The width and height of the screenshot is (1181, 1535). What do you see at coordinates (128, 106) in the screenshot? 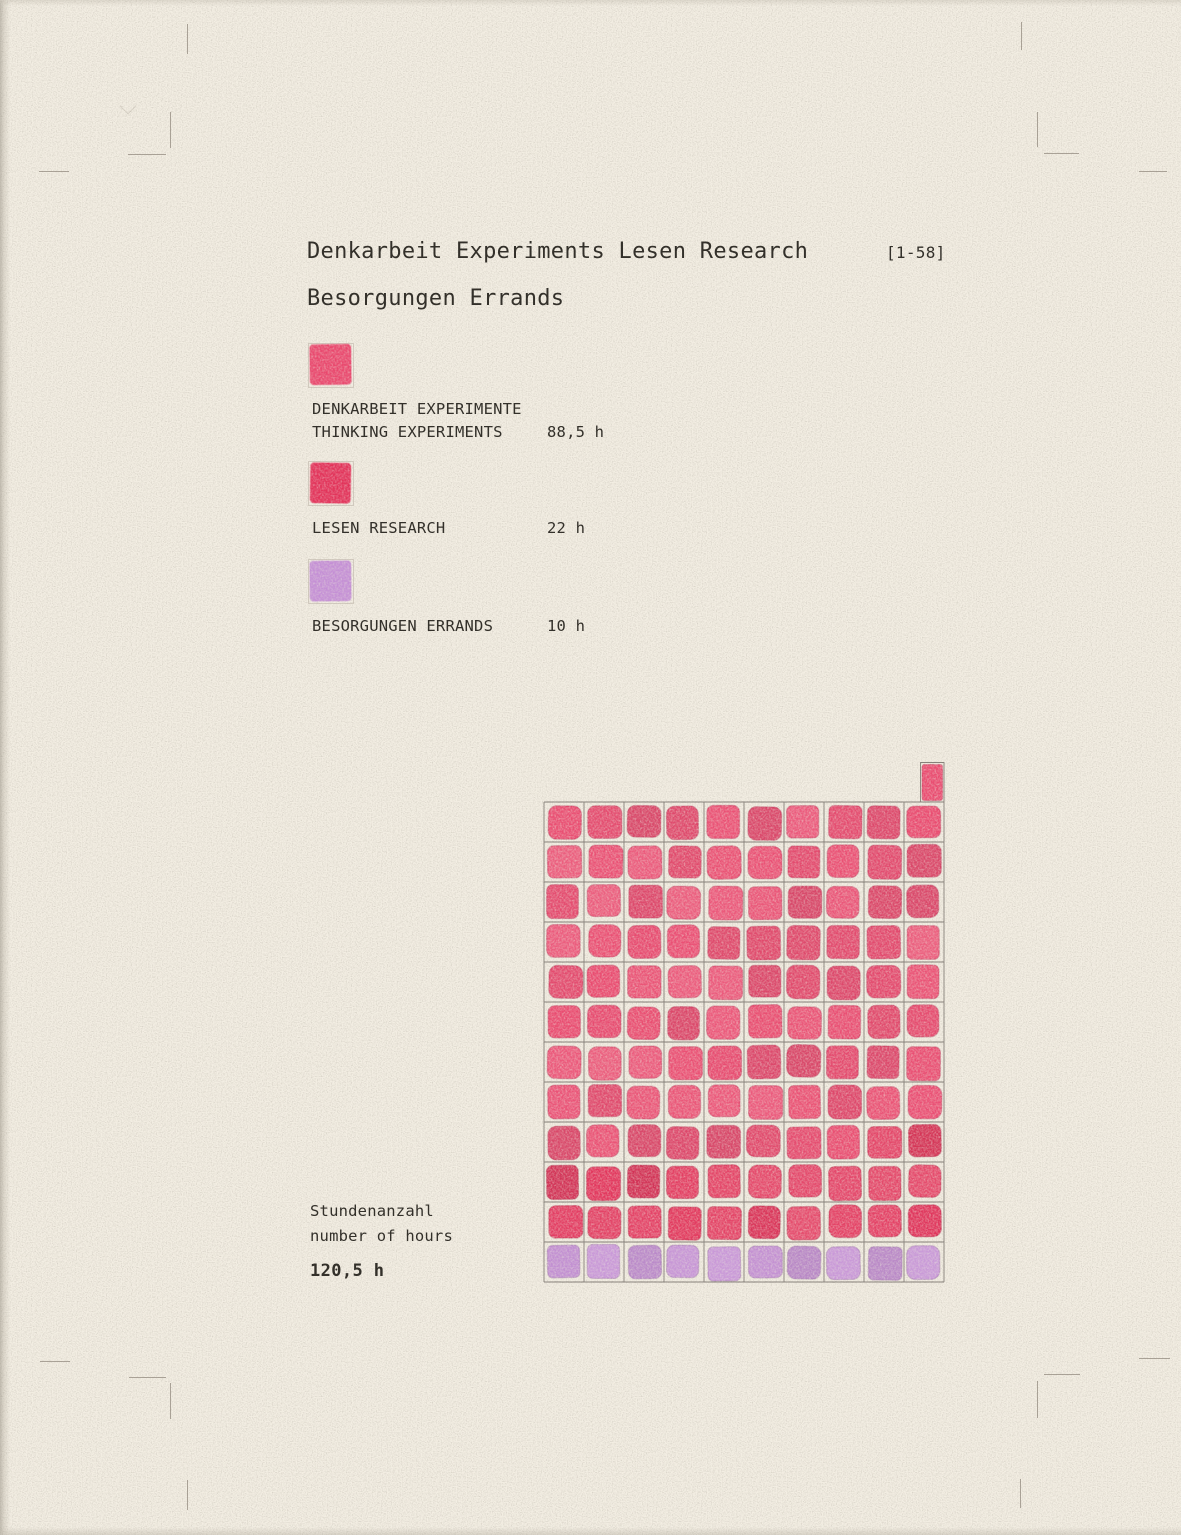
I see `registration-chevron` at bounding box center [128, 106].